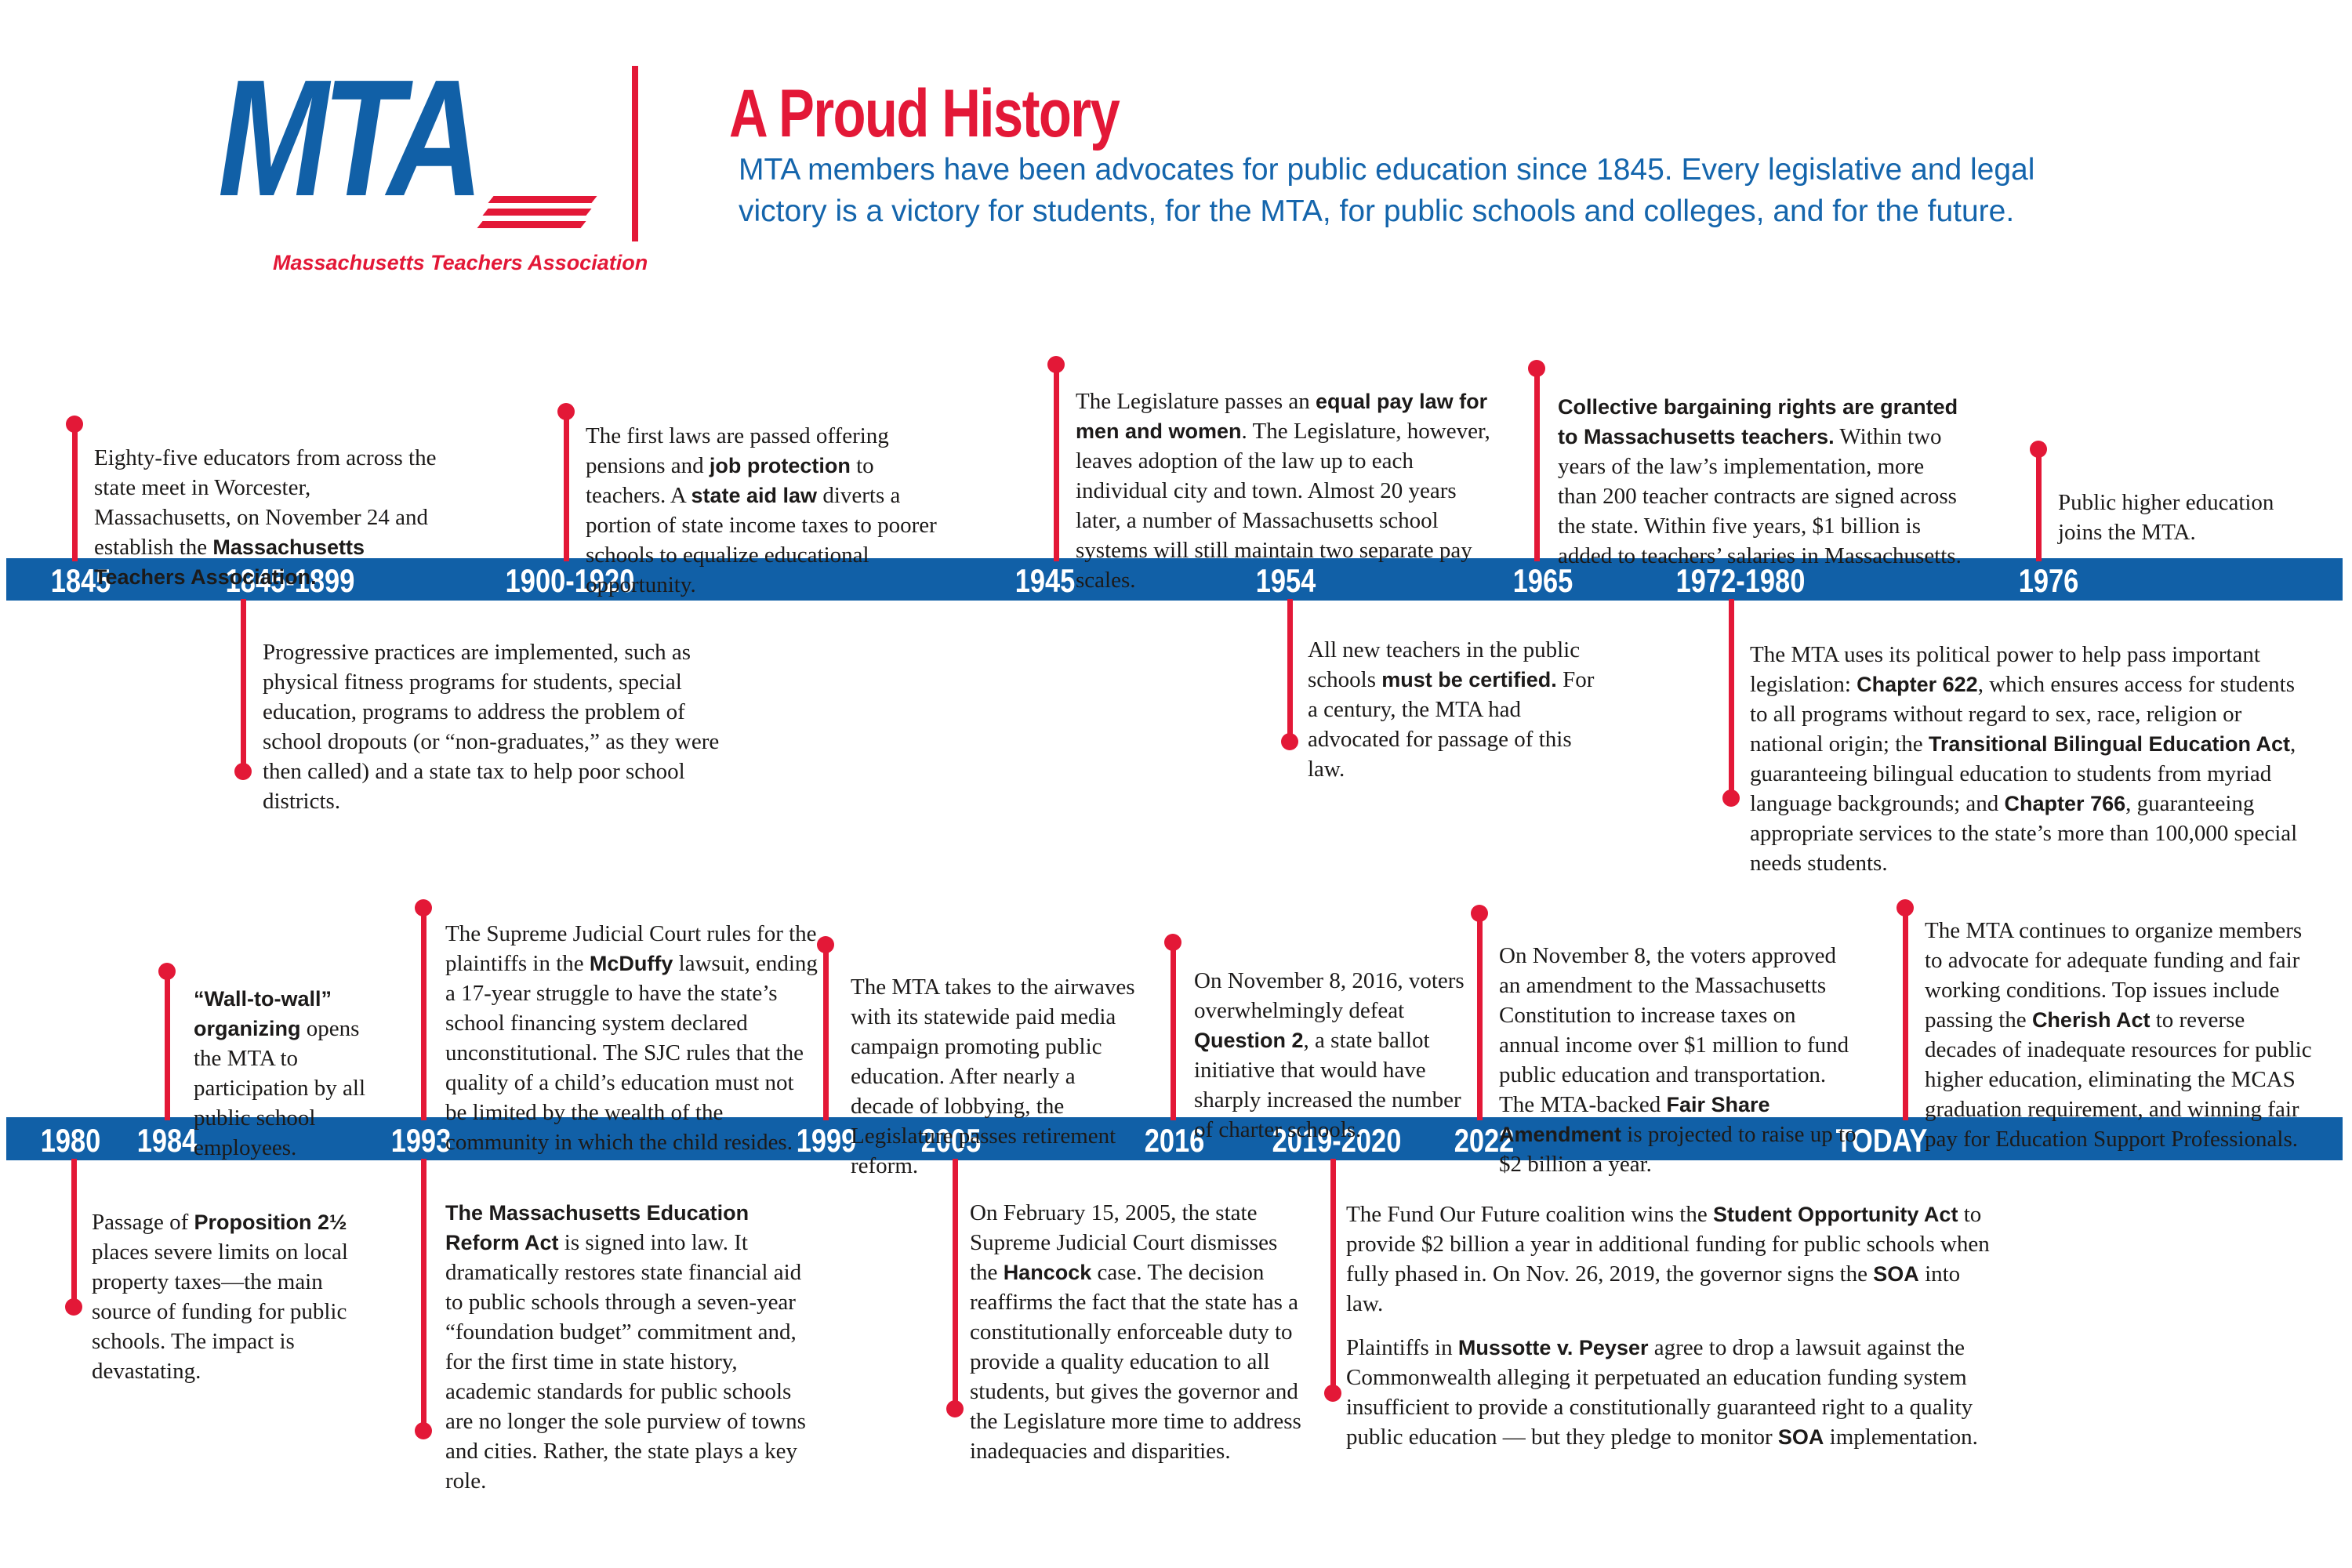 Image resolution: width=2352 pixels, height=1568 pixels. Describe the element at coordinates (1740, 580) in the screenshot. I see `year-label-1972-1980: 1972-1980` at that location.